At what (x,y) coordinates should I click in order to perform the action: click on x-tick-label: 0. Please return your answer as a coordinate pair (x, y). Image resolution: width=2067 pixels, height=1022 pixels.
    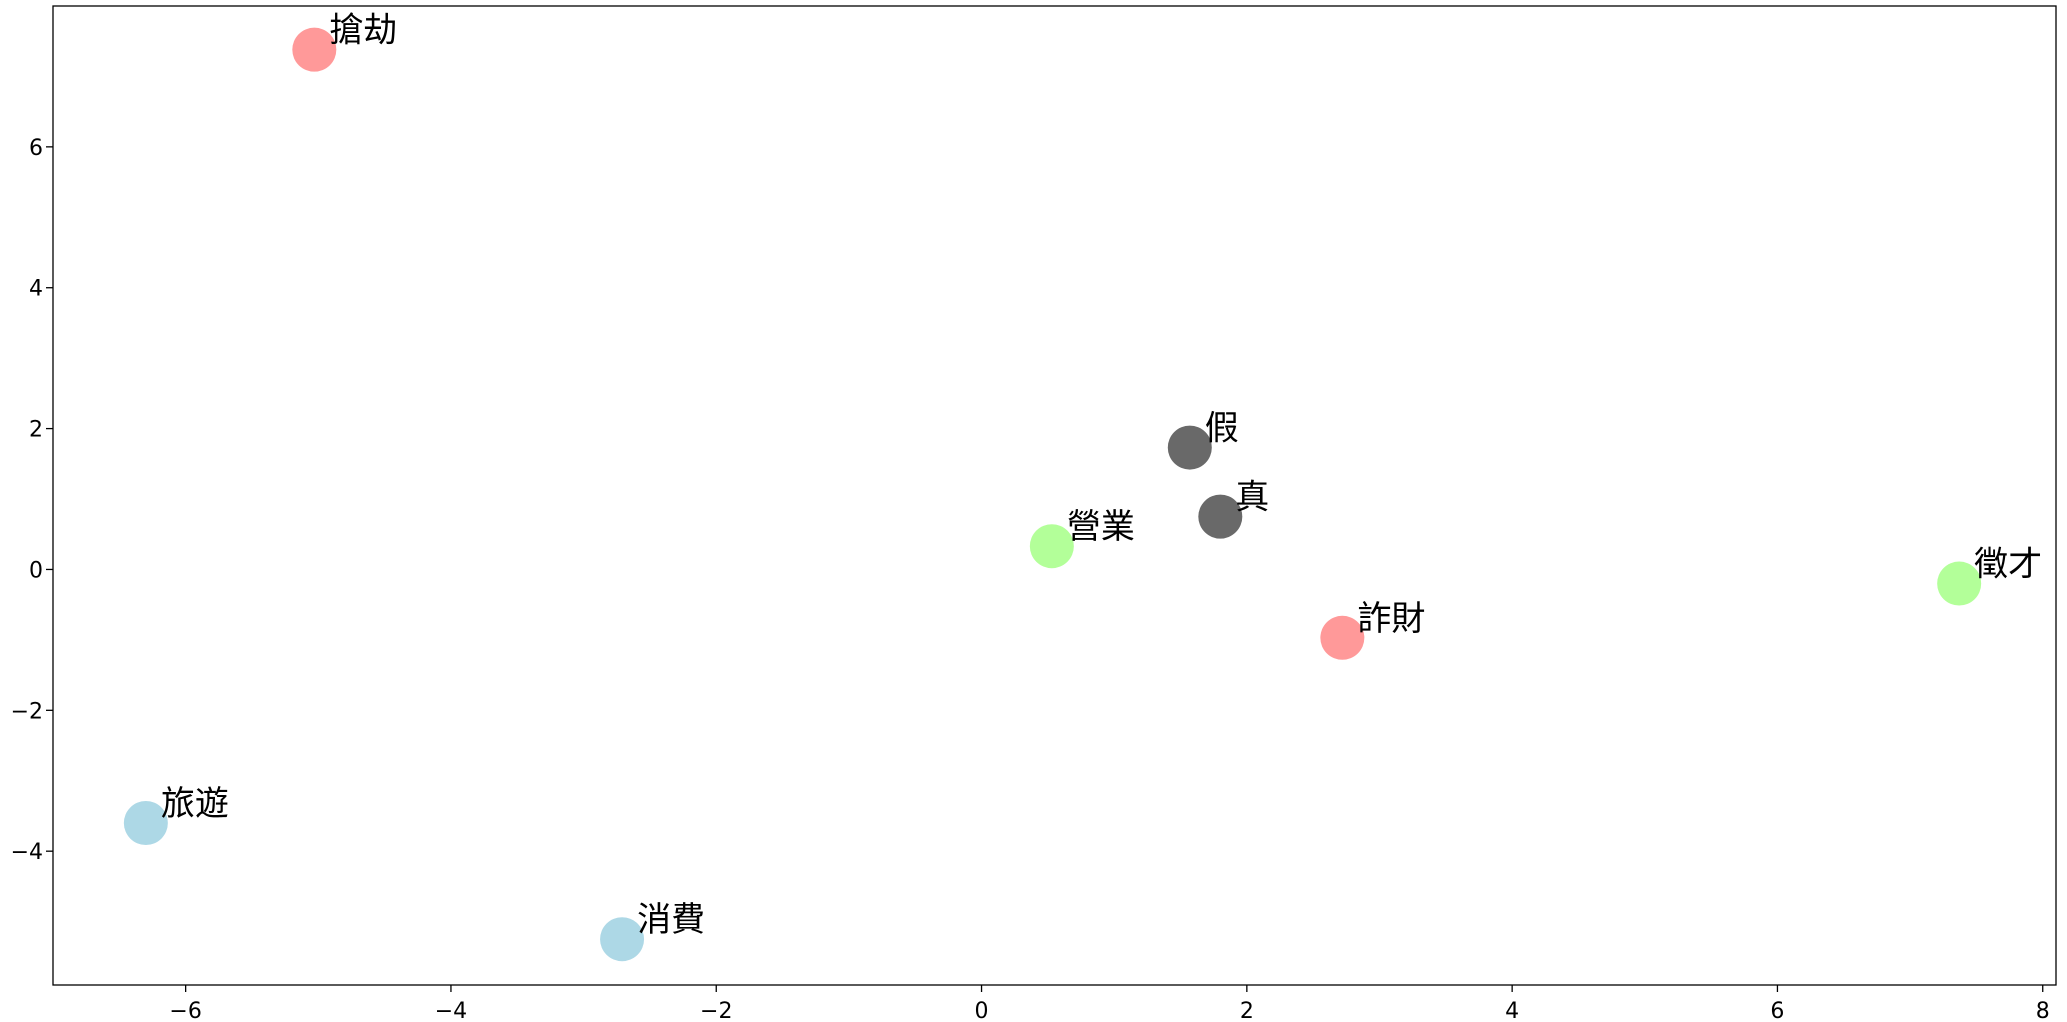
    Looking at the image, I should click on (982, 1010).